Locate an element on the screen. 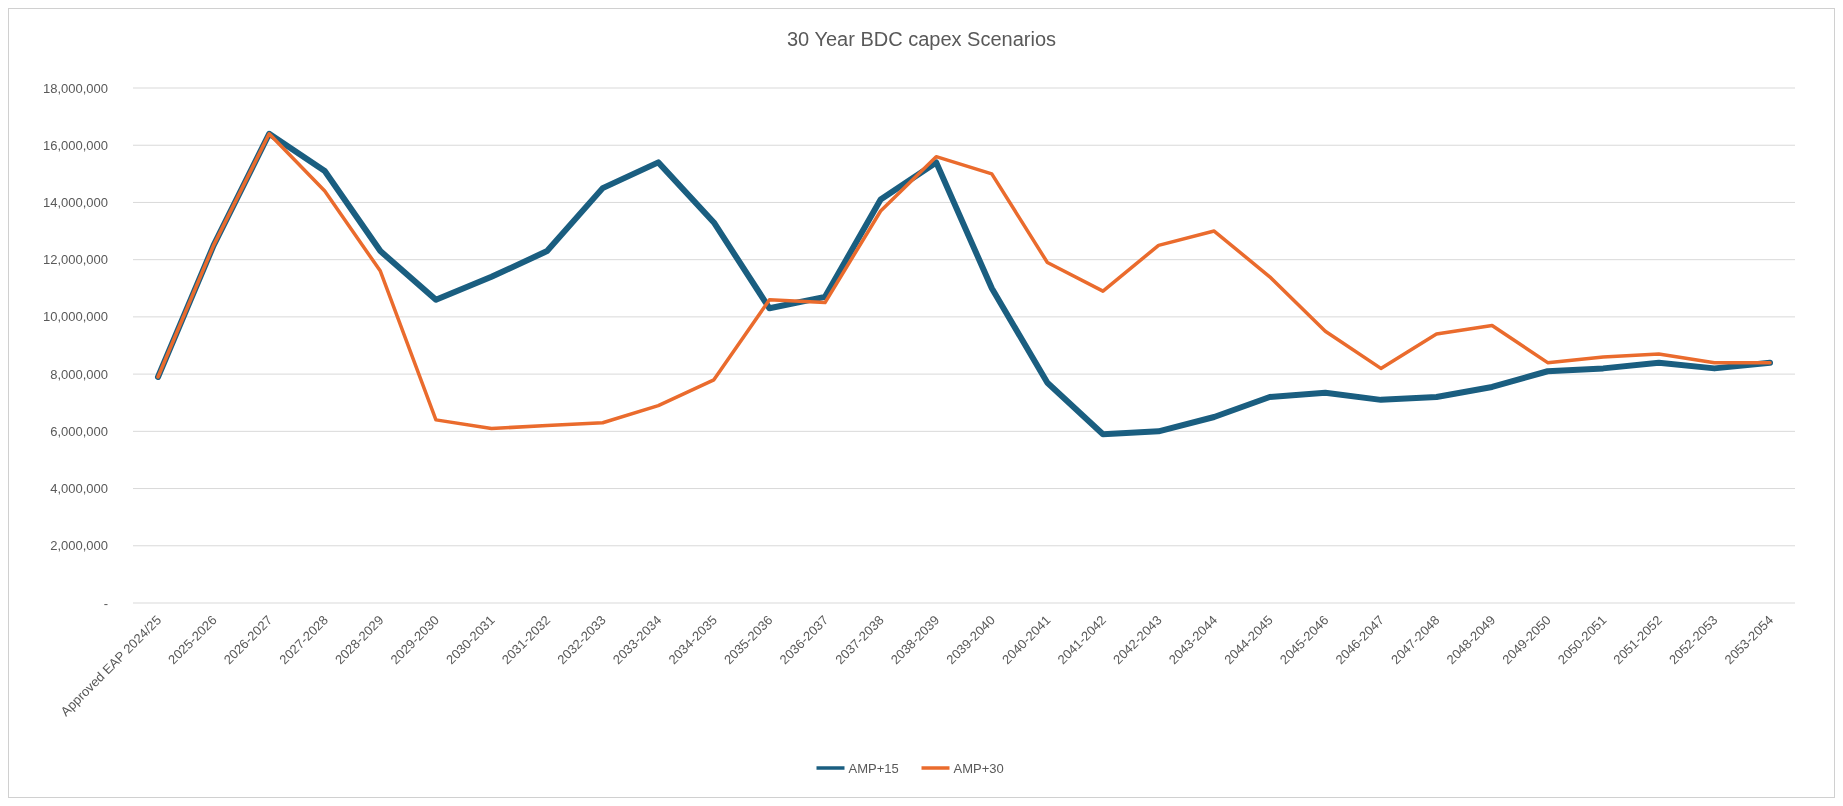  y-tick-label: 8,000,000 is located at coordinates (79, 374).